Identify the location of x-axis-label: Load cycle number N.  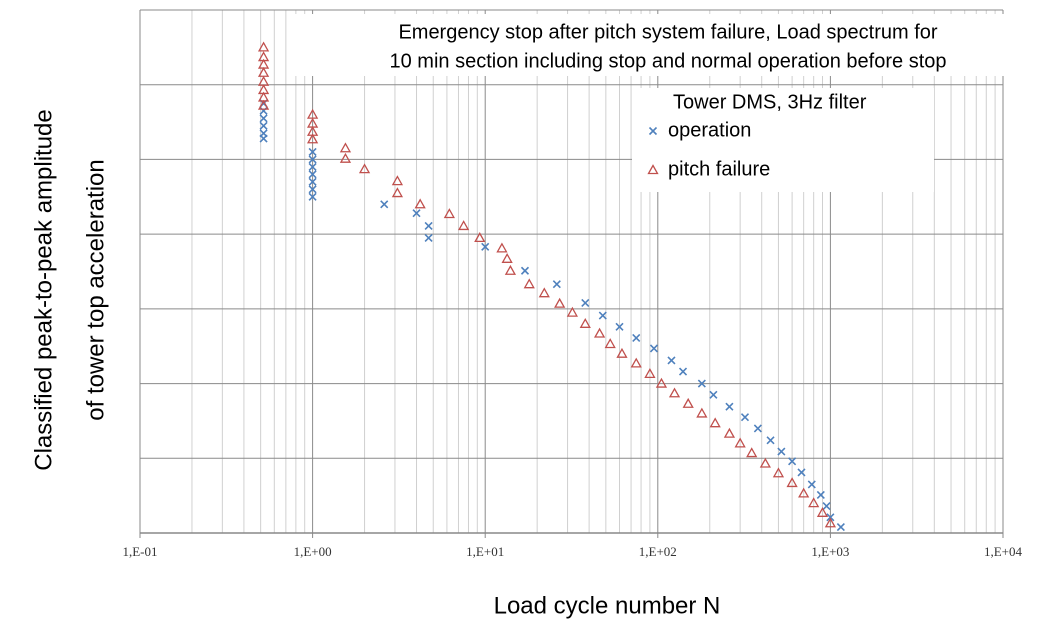
(607, 605).